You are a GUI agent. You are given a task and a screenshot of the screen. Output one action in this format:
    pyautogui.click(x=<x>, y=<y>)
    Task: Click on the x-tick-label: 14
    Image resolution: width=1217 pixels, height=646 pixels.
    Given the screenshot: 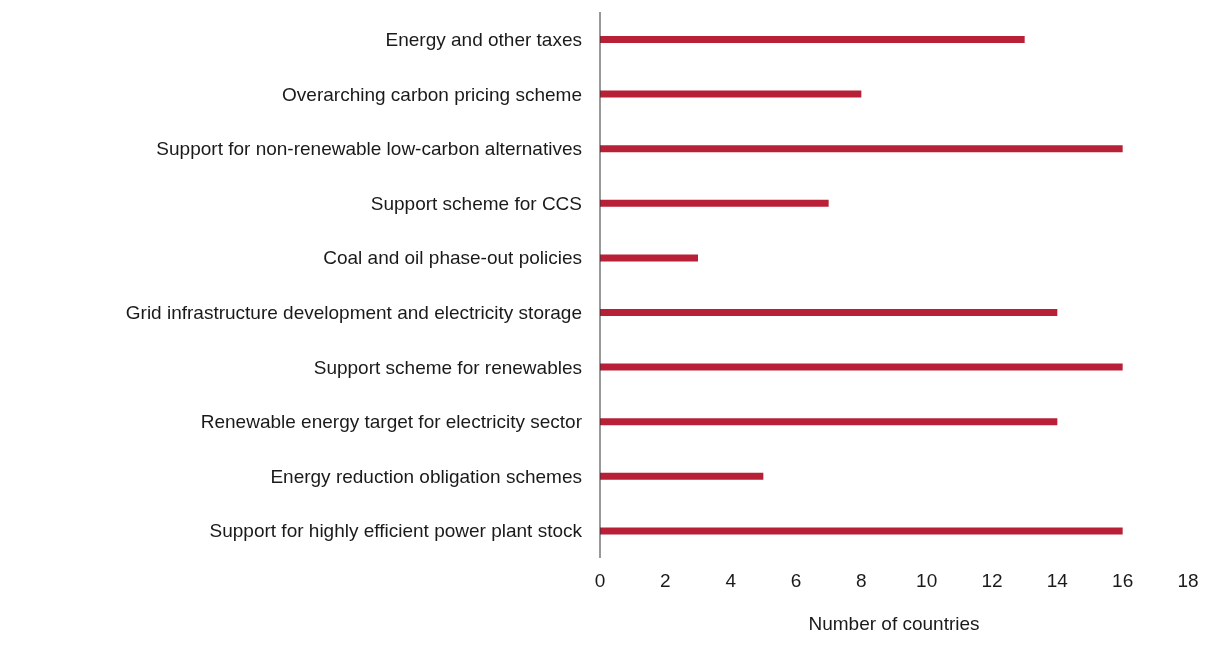 What is the action you would take?
    pyautogui.click(x=1057, y=581)
    